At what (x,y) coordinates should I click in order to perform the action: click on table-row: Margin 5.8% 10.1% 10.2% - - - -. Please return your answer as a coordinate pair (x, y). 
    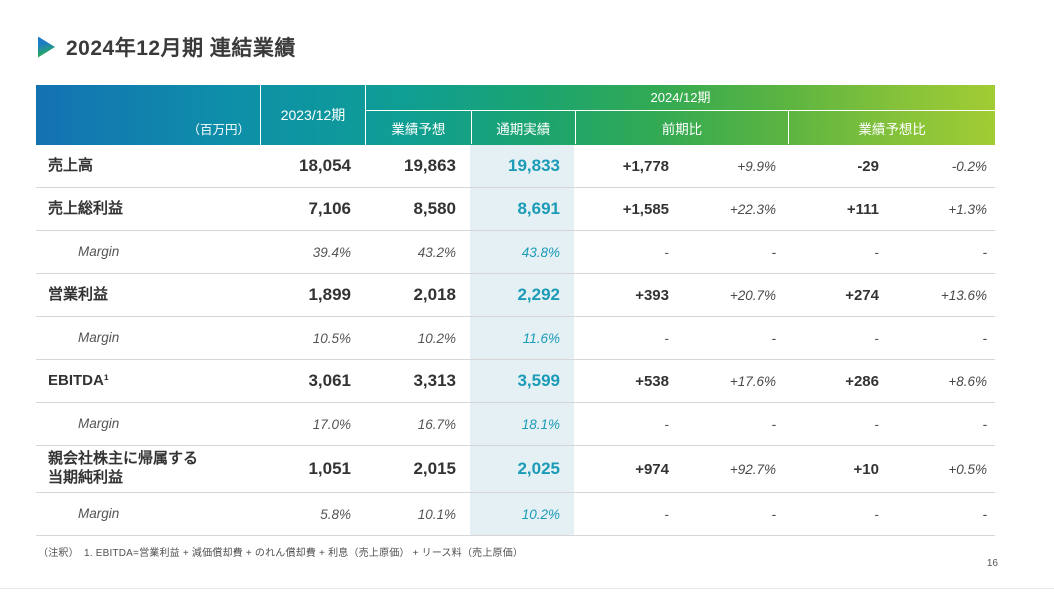
    Looking at the image, I should click on (515, 514).